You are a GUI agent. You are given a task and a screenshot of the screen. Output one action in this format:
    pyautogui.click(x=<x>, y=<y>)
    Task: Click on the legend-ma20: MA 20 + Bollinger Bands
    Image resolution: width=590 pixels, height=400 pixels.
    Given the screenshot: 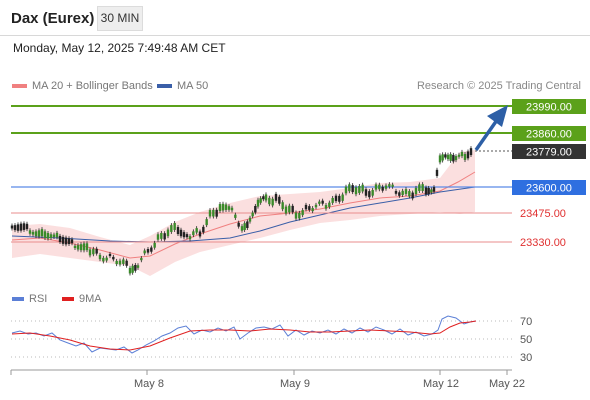 What is the action you would take?
    pyautogui.click(x=82, y=86)
    